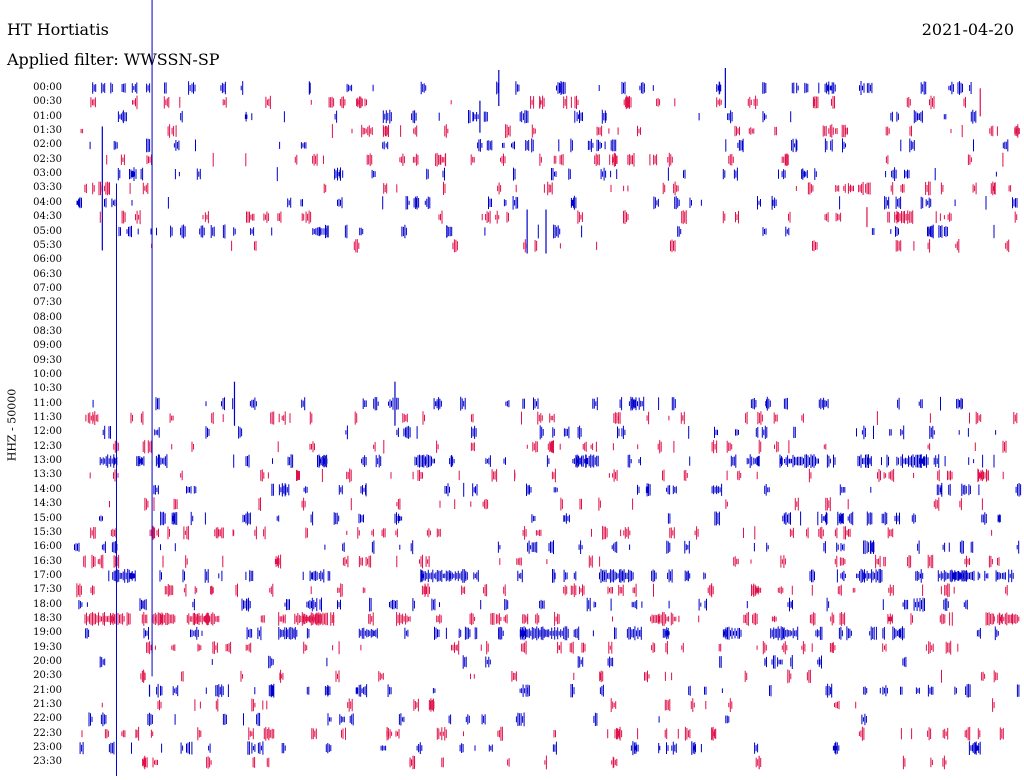 This screenshot has height=780, width=1024. I want to click on time-tick-label: 06:00, so click(47, 260).